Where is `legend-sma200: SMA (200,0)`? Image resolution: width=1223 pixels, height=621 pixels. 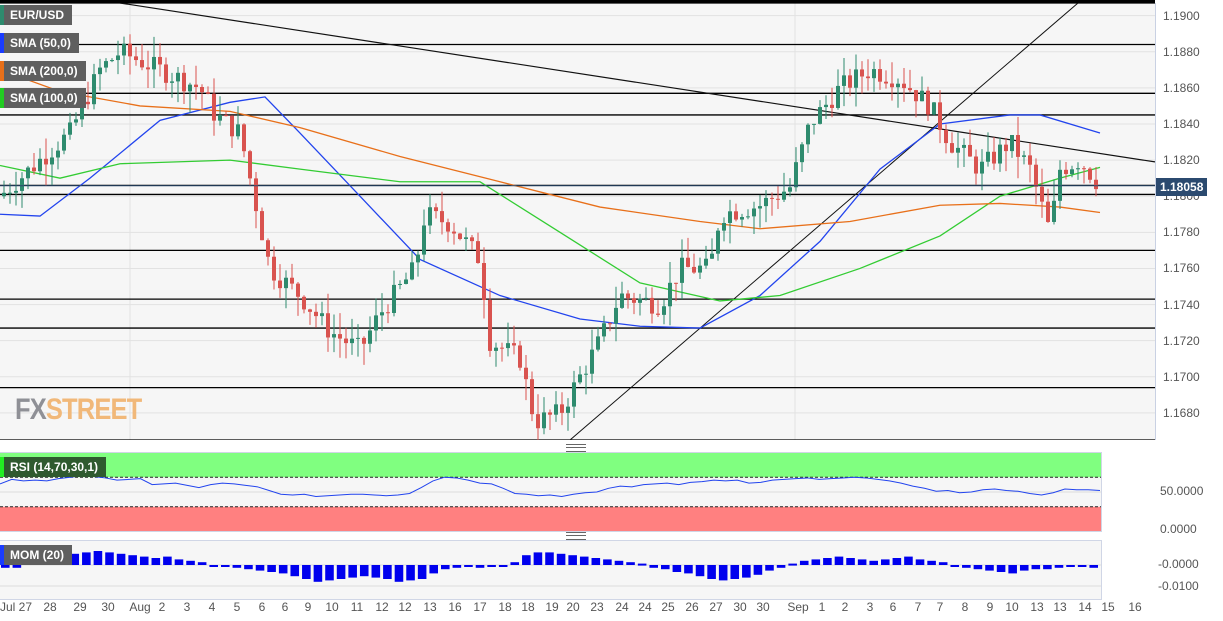
legend-sma200: SMA (200,0) is located at coordinates (43, 71).